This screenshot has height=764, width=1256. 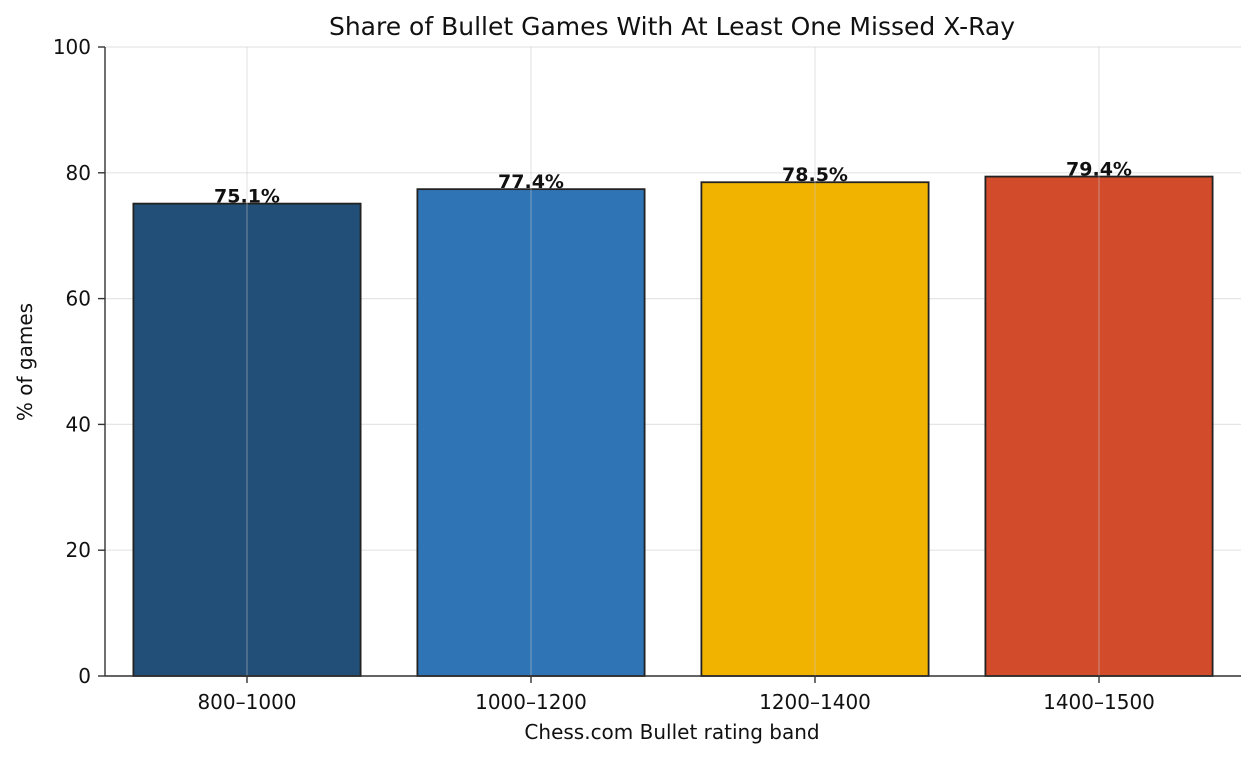 I want to click on x-tick-label: 1000–1200, so click(x=531, y=702).